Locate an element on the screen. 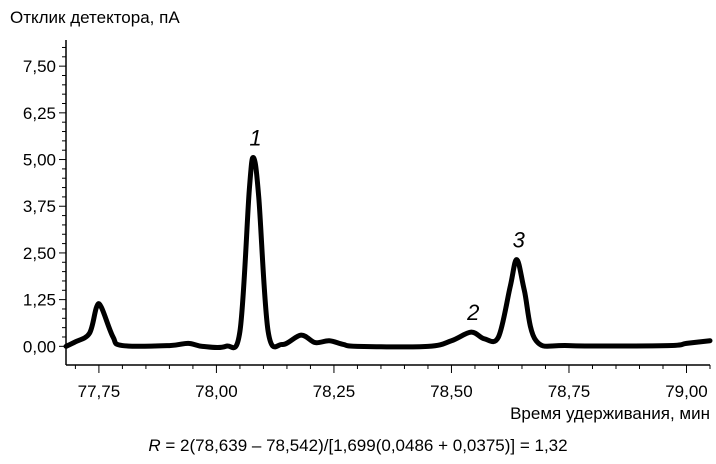 The height and width of the screenshot is (464, 716). y-tick-label: 7,50 is located at coordinates (39, 66).